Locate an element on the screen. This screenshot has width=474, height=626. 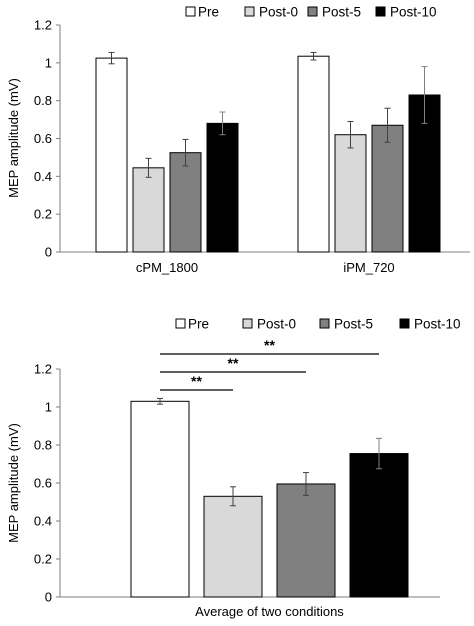
chart1-y-tick-label: 0.6 is located at coordinates (43, 138).